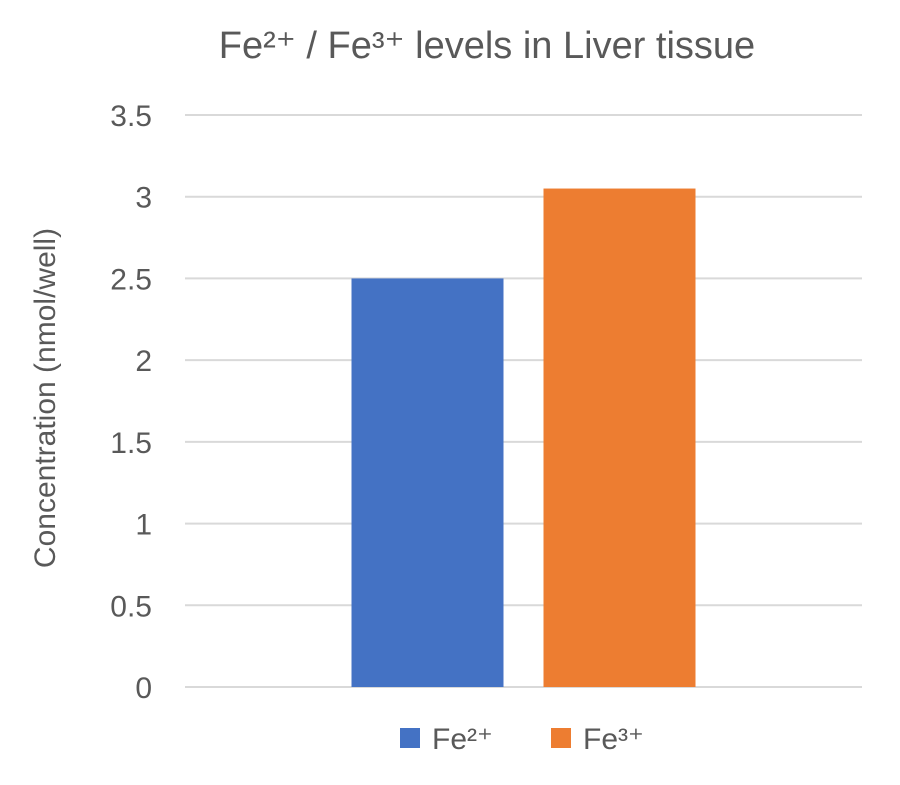 The width and height of the screenshot is (900, 785). Describe the element at coordinates (613, 739) in the screenshot. I see `legend-label-2: Fe³⁺` at that location.